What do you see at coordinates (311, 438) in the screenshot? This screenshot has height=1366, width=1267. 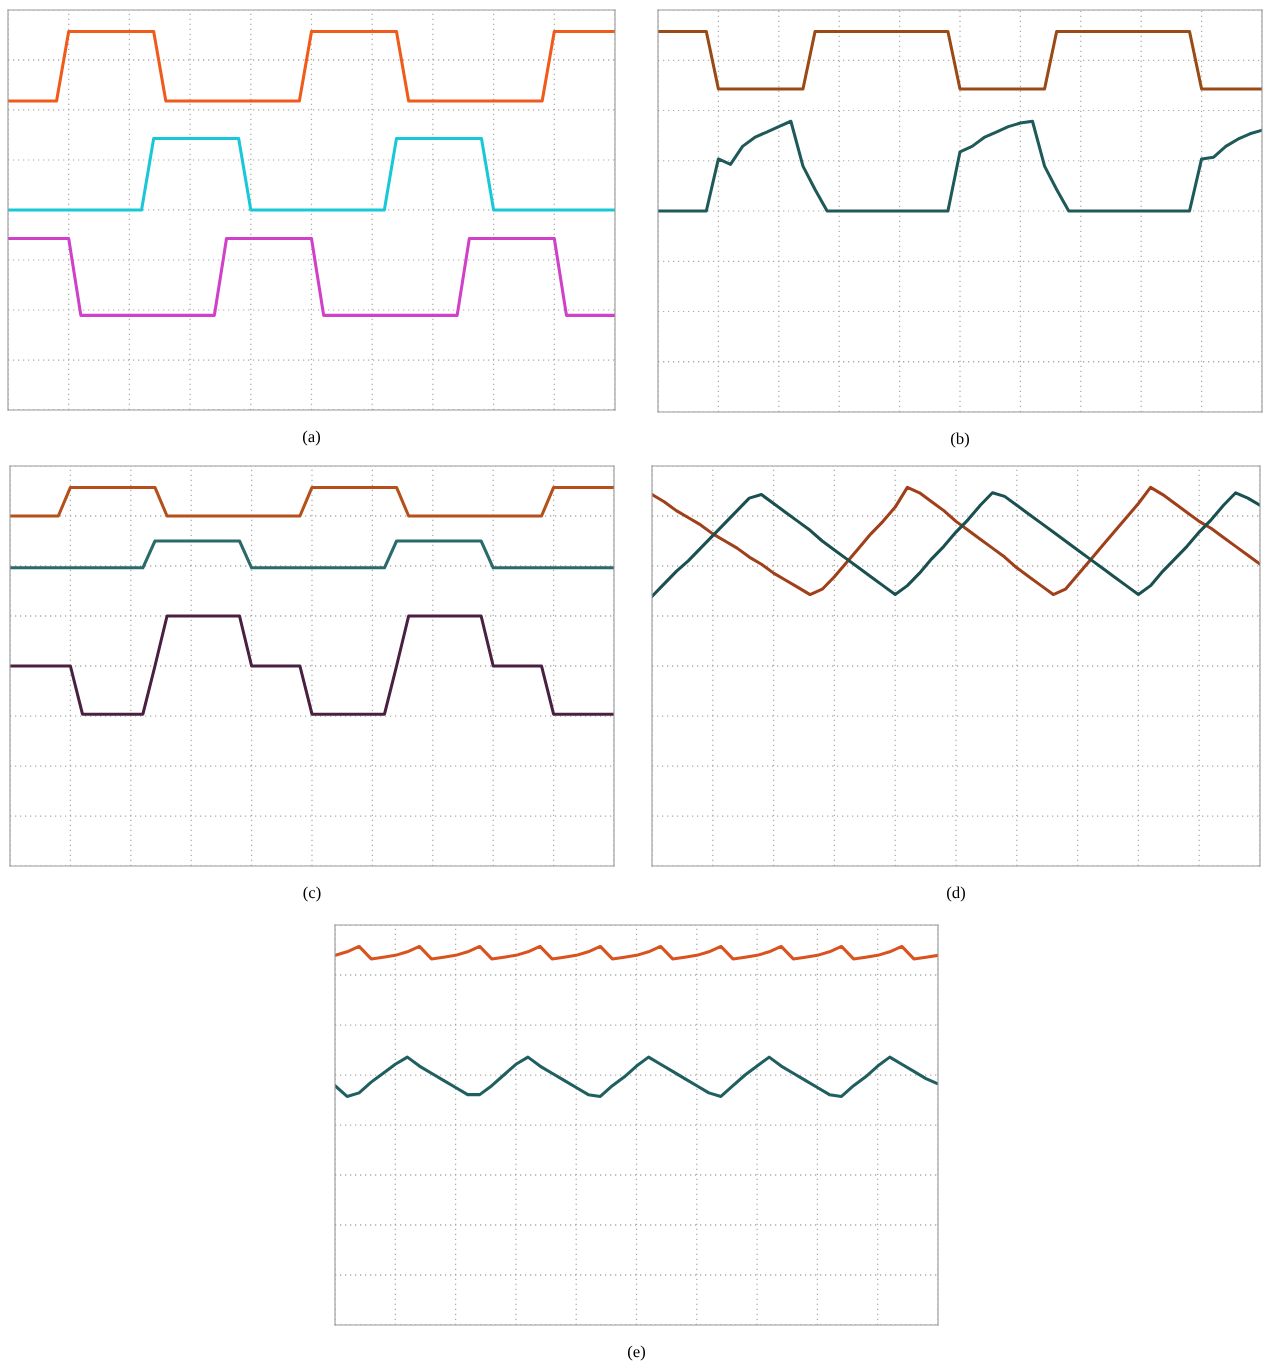 I see `text: (a)` at bounding box center [311, 438].